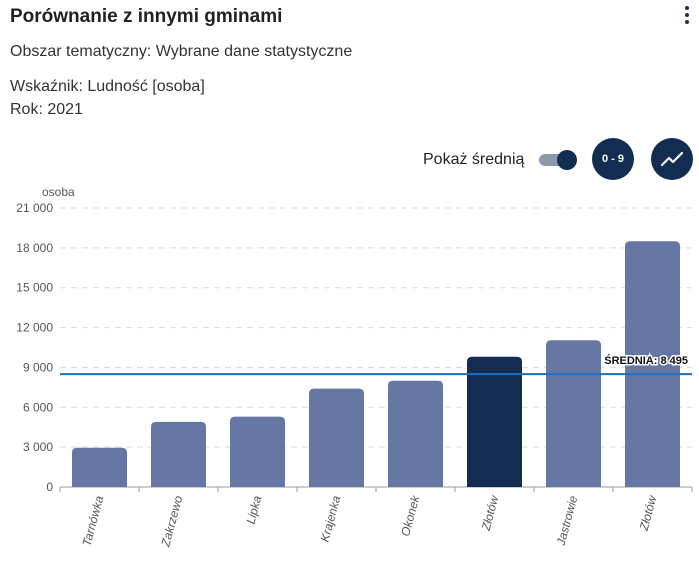  Describe the element at coordinates (331, 519) in the screenshot. I see `x-tick-label: Krajenka` at that location.